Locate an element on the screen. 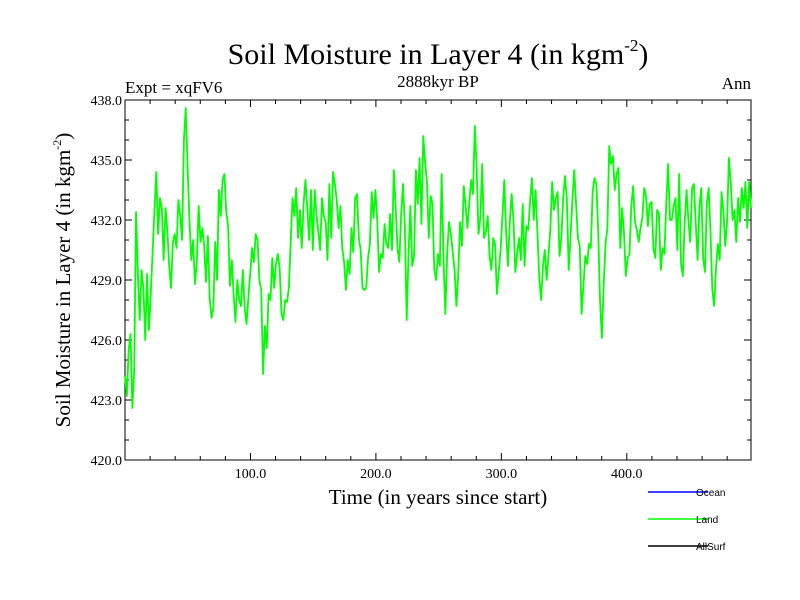 This screenshot has width=800, height=600. y-tick-label: 435.0 is located at coordinates (107, 161).